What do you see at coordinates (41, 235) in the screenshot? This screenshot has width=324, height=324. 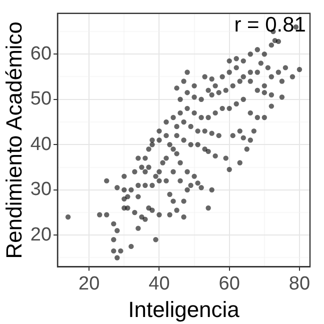 I see `y-tick-label: 20` at bounding box center [41, 235].